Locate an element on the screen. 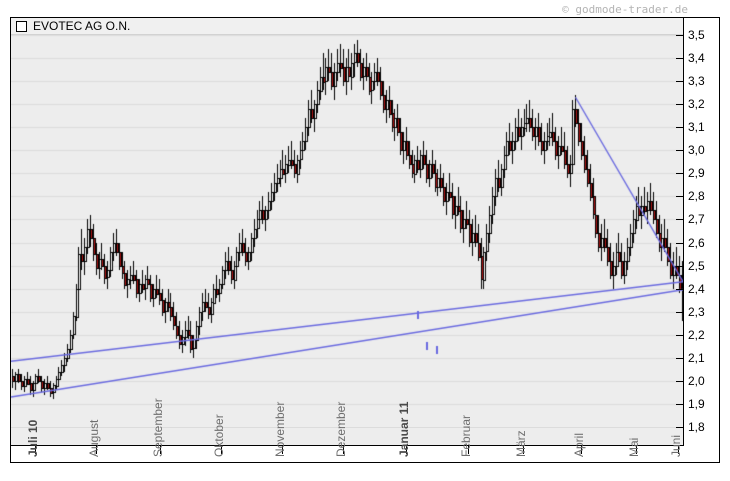  y-axis-label: 3,4 is located at coordinates (696, 58).